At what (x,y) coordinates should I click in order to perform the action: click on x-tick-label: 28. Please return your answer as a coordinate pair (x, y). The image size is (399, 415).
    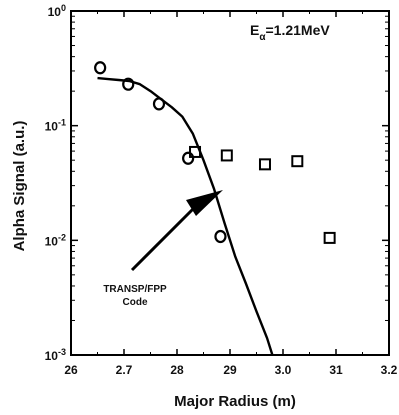
    Looking at the image, I should click on (177, 370).